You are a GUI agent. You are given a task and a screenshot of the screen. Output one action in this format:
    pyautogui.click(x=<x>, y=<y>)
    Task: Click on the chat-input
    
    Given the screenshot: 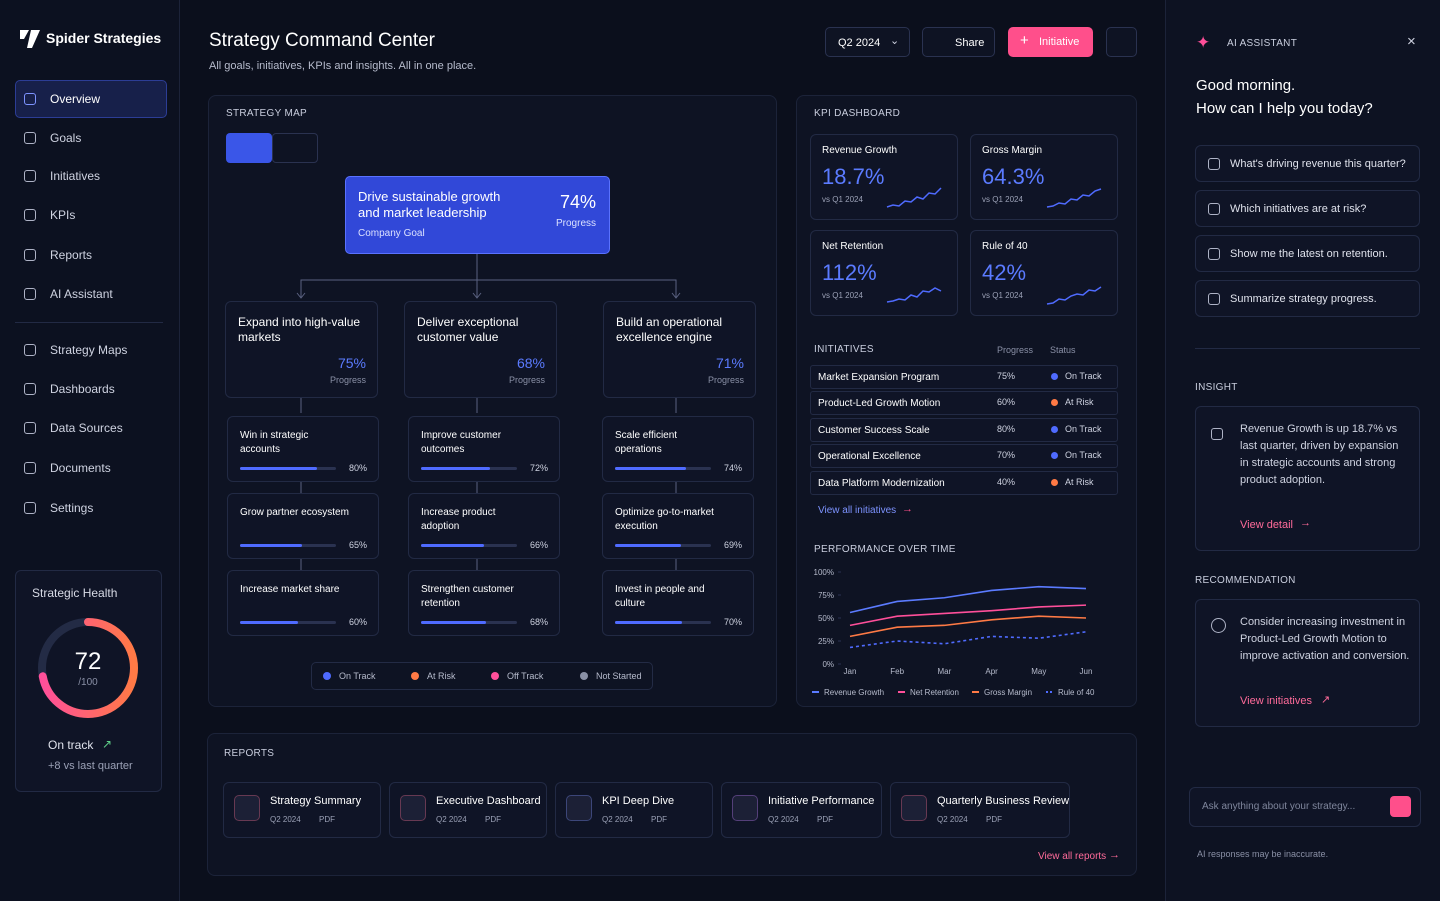 What is the action you would take?
    pyautogui.click(x=1305, y=807)
    